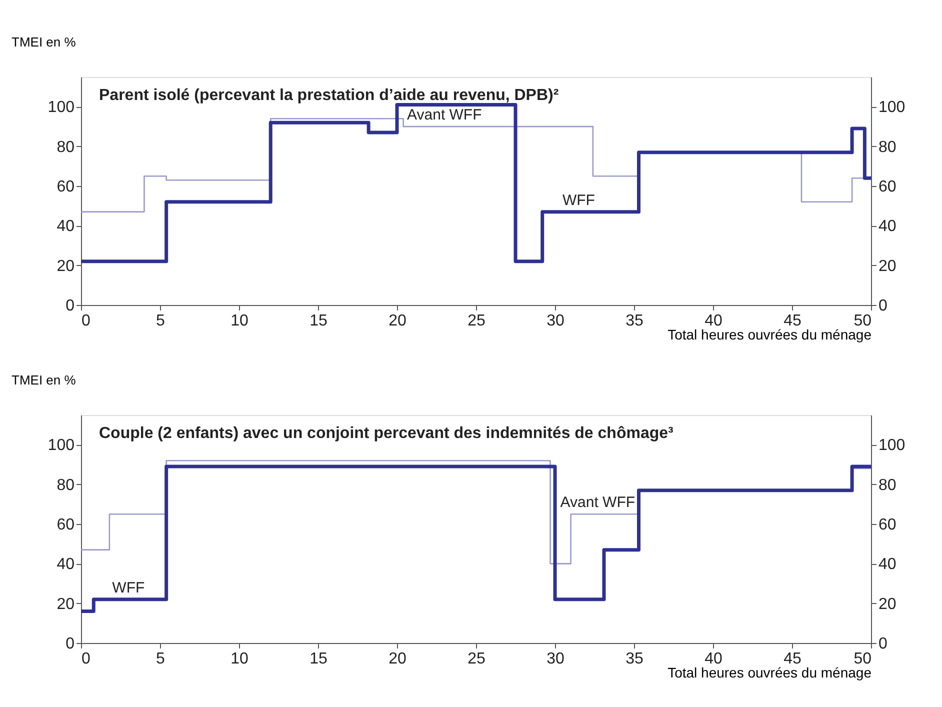  Describe the element at coordinates (386, 433) in the screenshot. I see `text: Couple (2 enfants) avec un conjoint percevant des indemnités de chômage³` at that location.